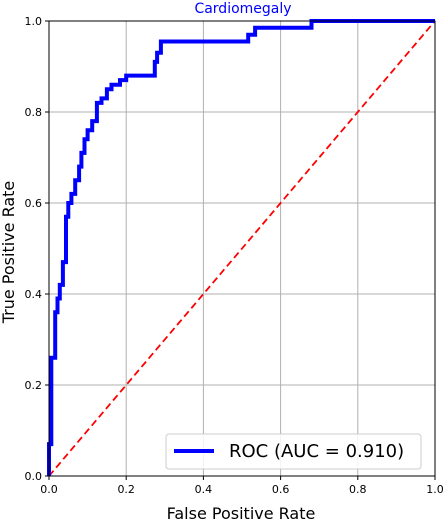 Image resolution: width=448 pixels, height=522 pixels. I want to click on x-tick-label: 0.8, so click(358, 489).